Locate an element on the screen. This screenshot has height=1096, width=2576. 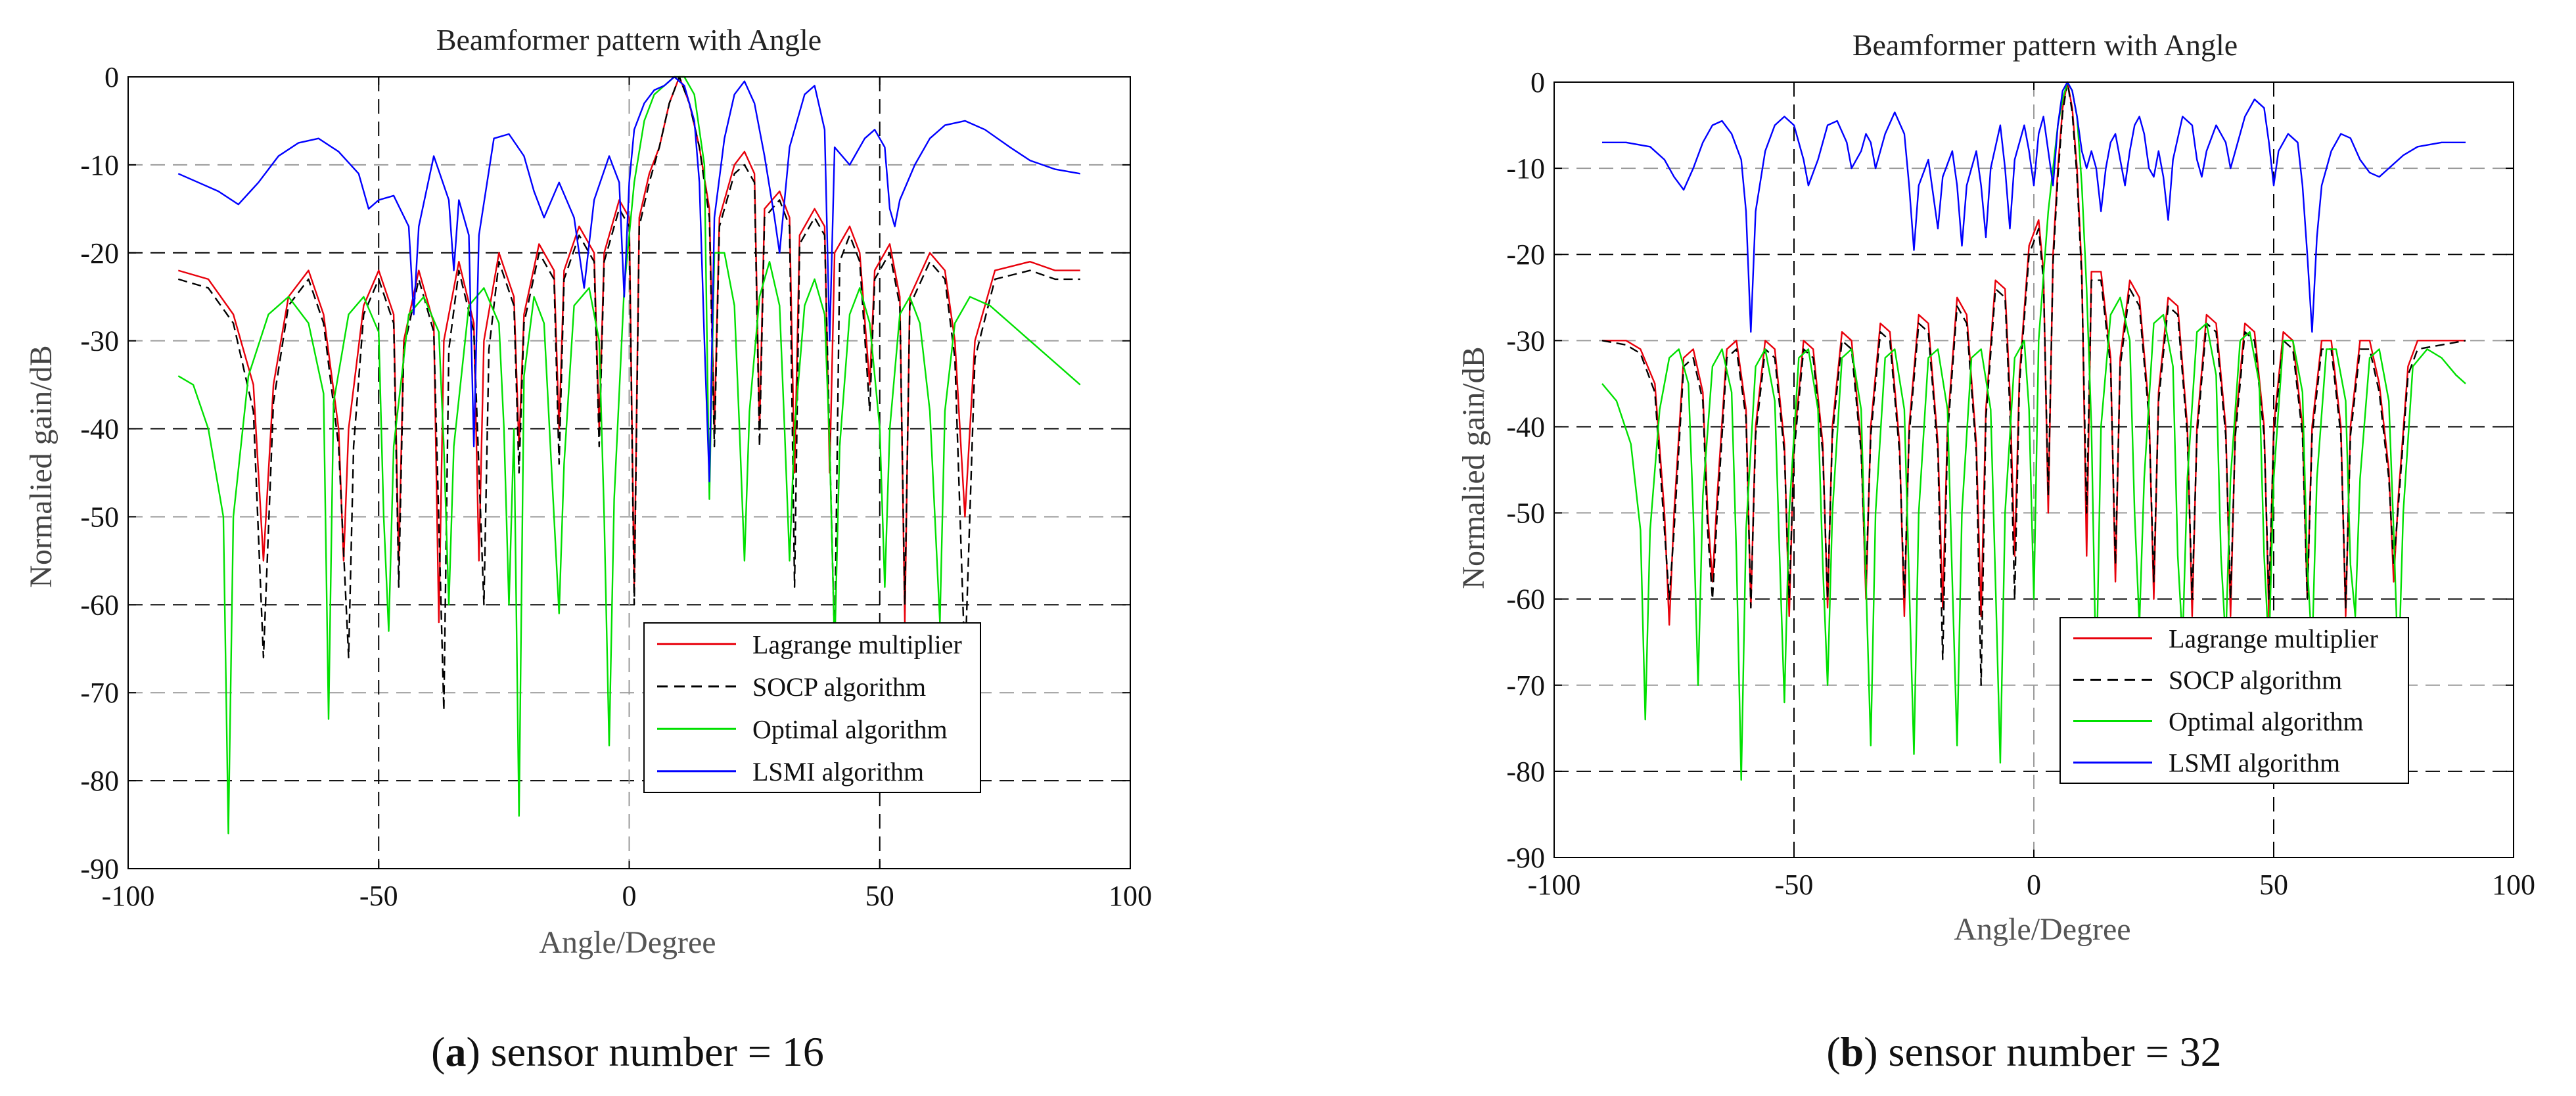
panel-caption: (b) sensor number = 32 is located at coordinates (2024, 1052).